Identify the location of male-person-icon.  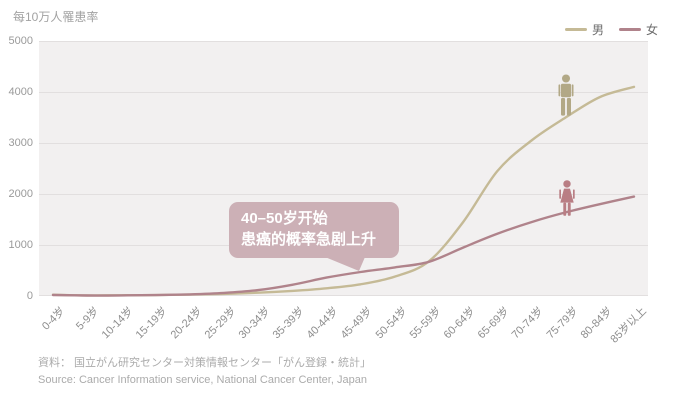
(566, 95).